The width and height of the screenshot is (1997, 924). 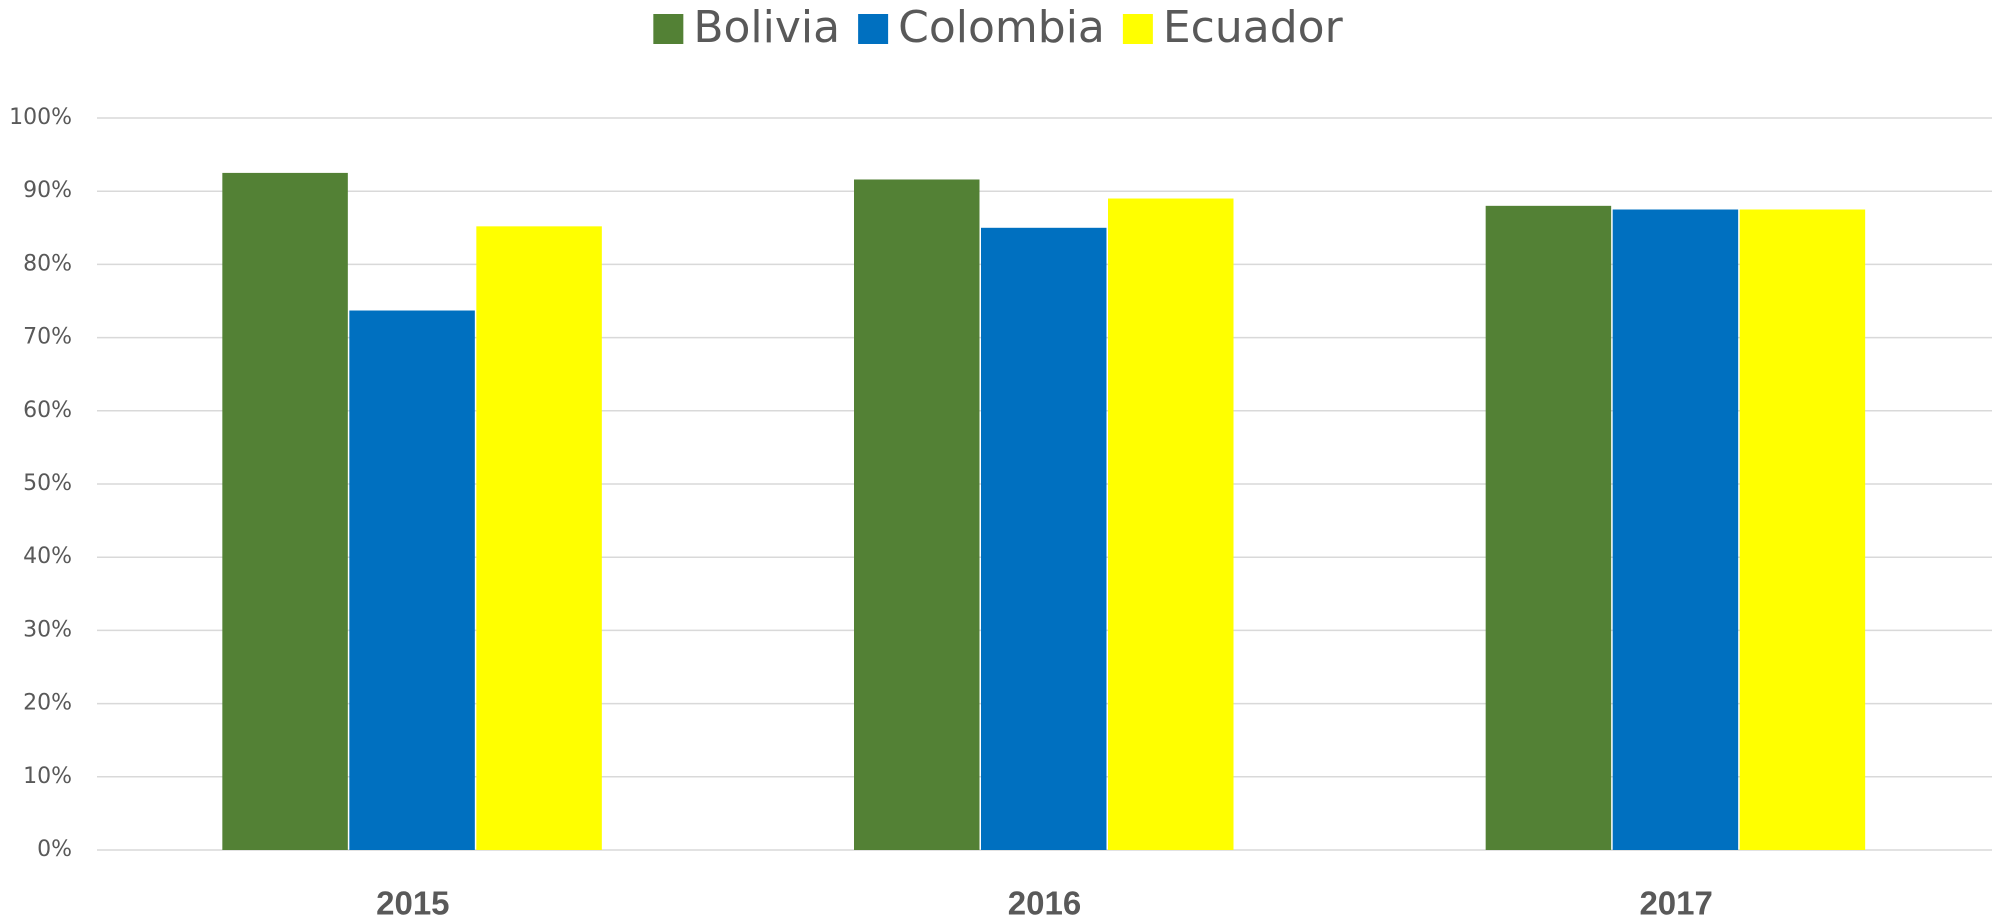 What do you see at coordinates (1044, 903) in the screenshot?
I see `x-tick-label: 2016` at bounding box center [1044, 903].